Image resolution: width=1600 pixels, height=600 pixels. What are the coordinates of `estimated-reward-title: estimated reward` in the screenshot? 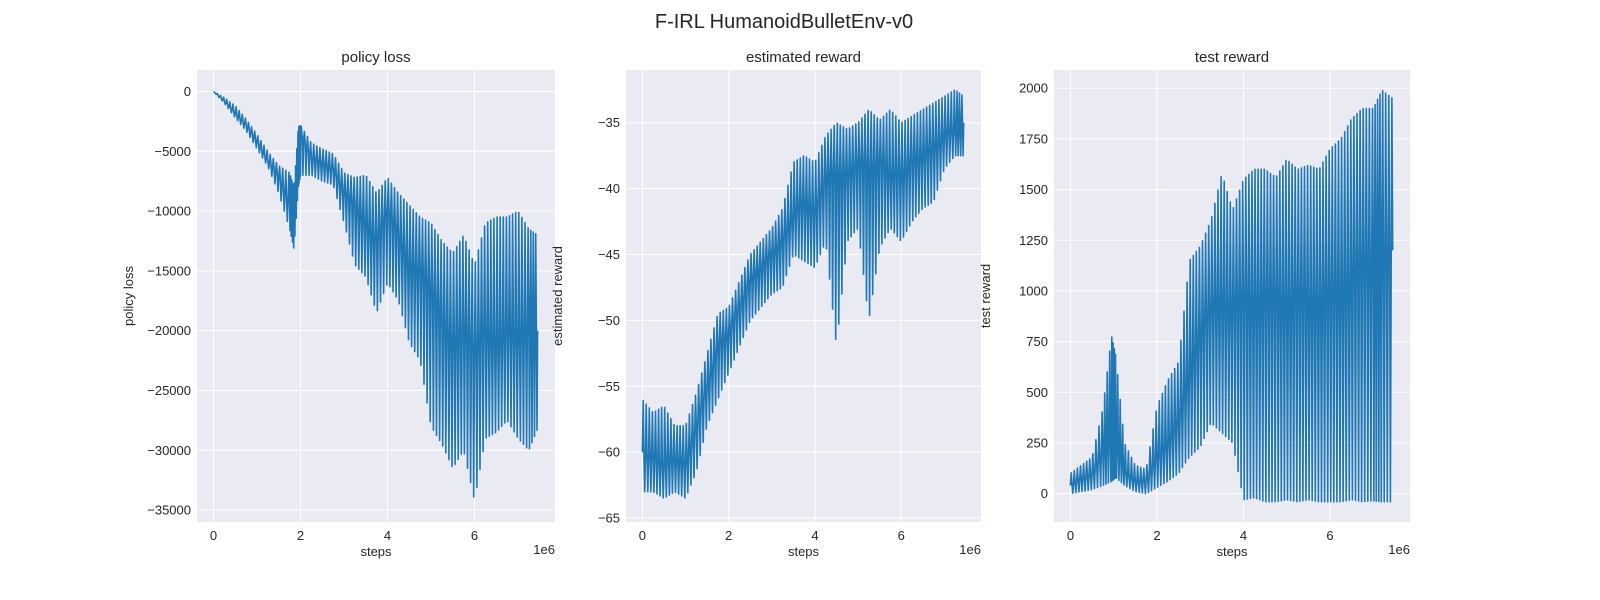 It's located at (803, 57).